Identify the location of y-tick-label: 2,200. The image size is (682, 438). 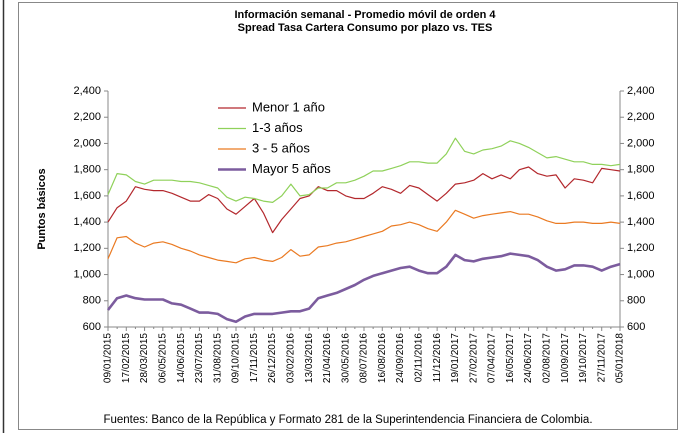
(87, 117).